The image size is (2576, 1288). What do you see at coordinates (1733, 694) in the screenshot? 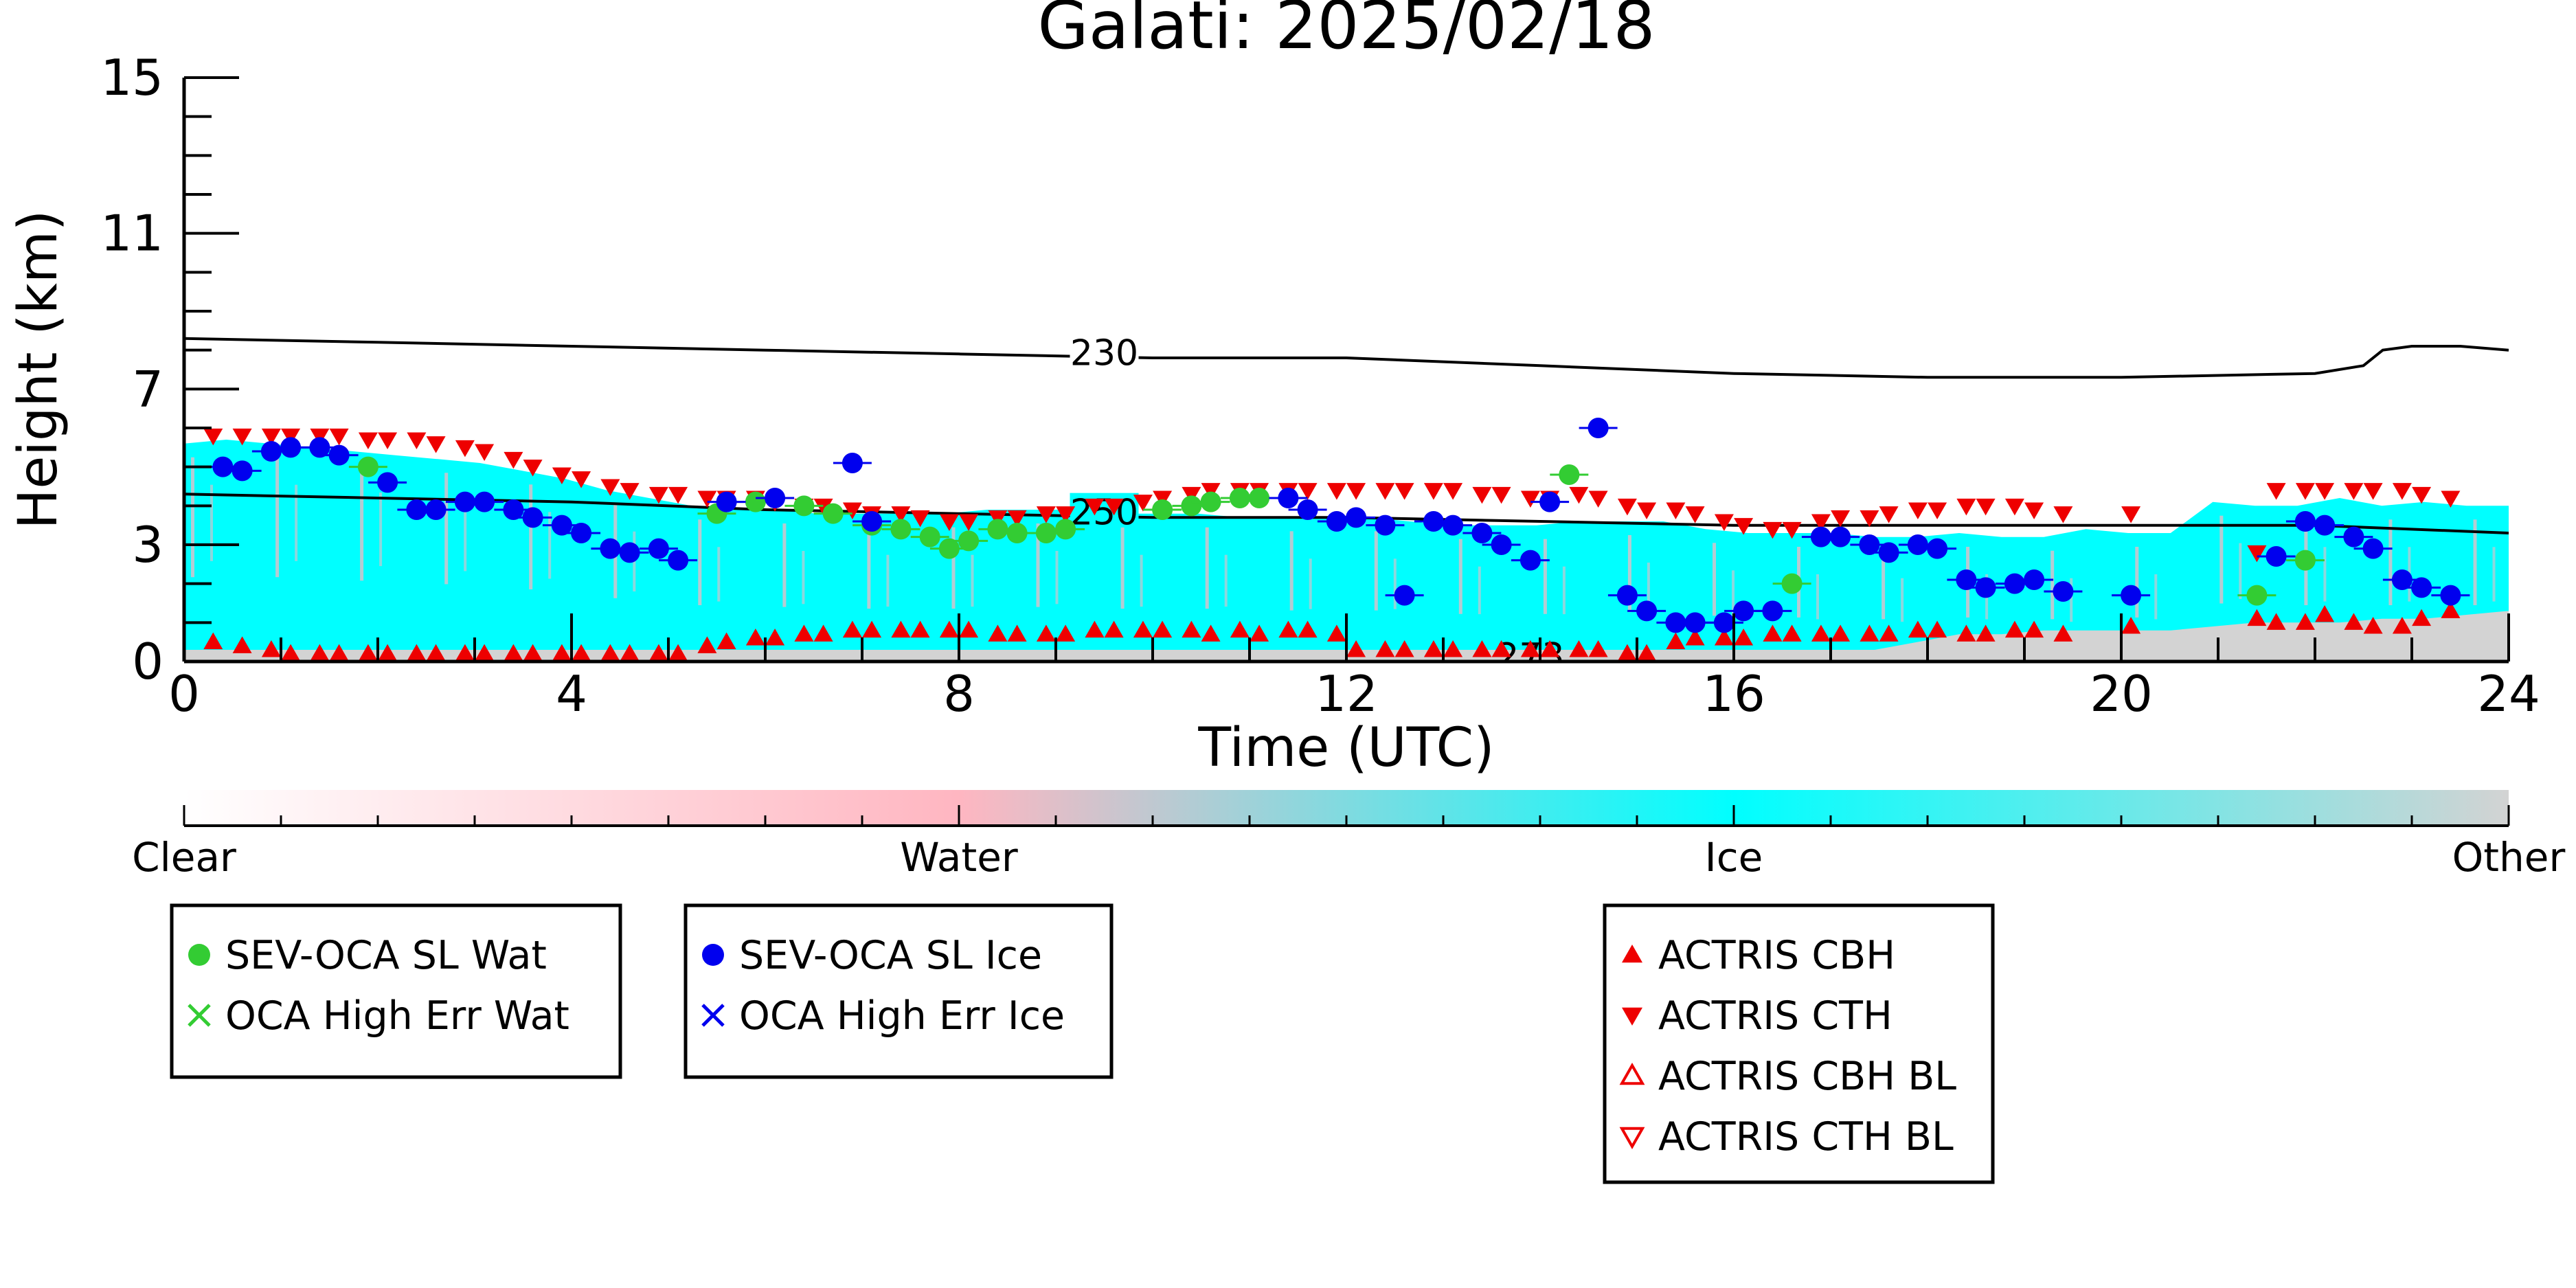
I see `x-tick-label: 16` at bounding box center [1733, 694].